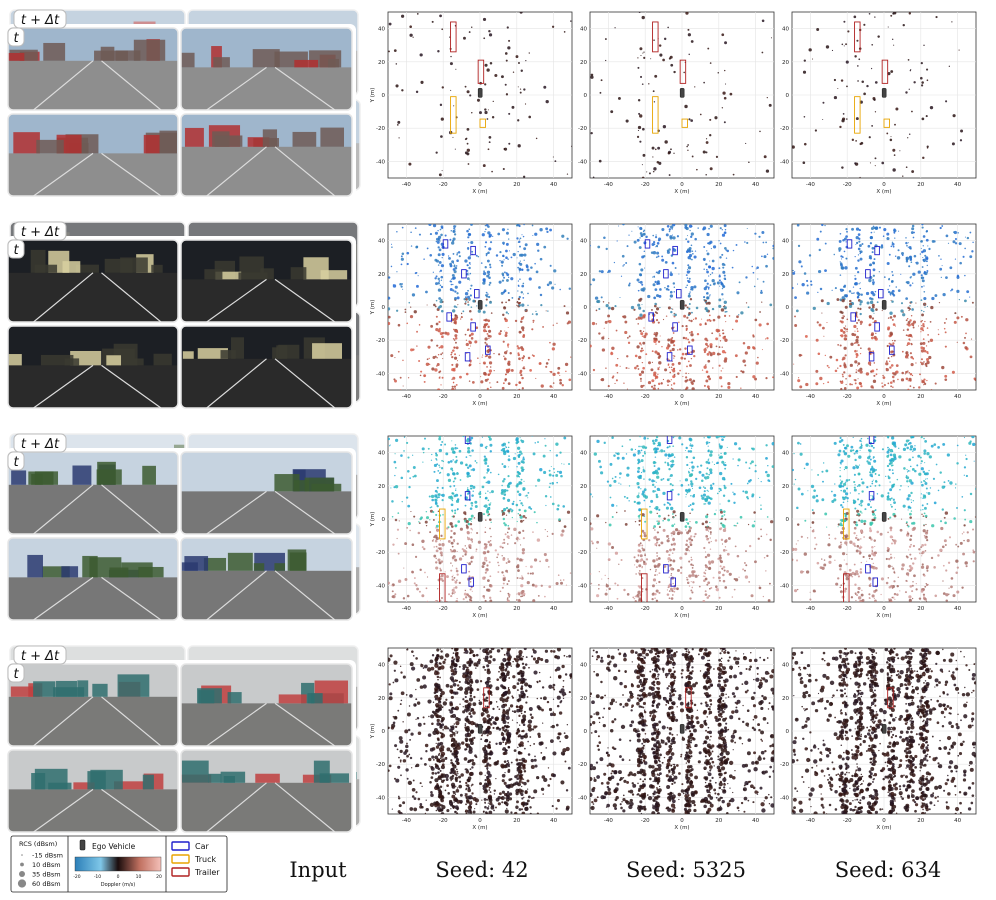 The height and width of the screenshot is (900, 996). What do you see at coordinates (16, 462) in the screenshot?
I see `svg-text: t` at bounding box center [16, 462].